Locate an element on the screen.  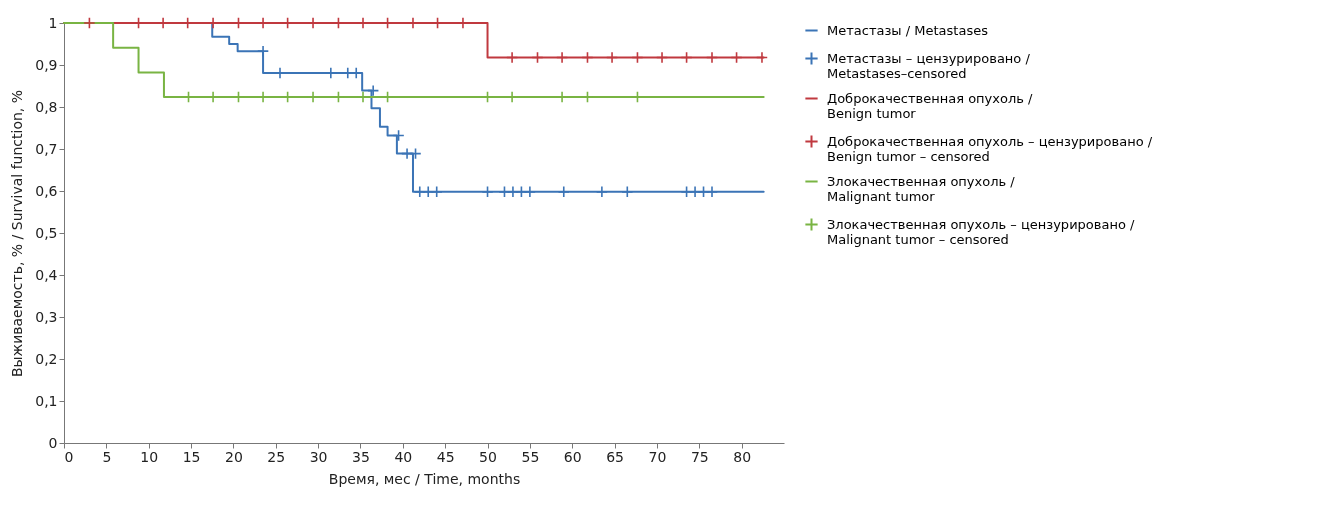
y-tick-label: 1 is located at coordinates (53, 22).